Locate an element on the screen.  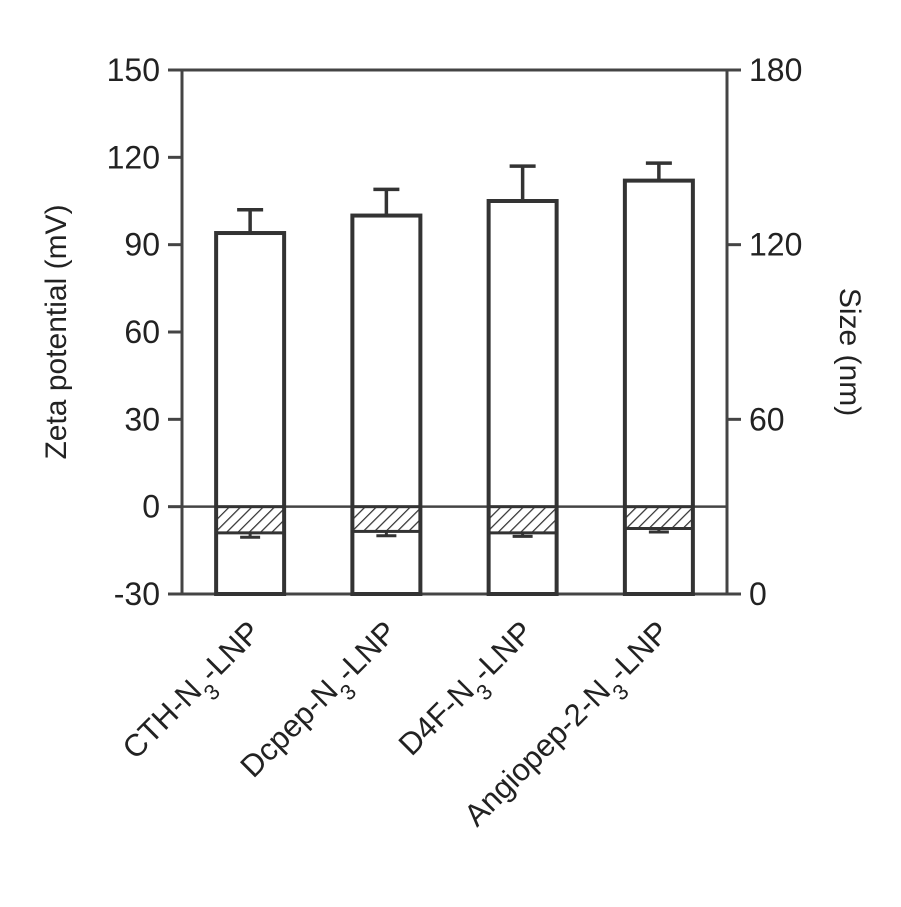
y-axis-right-label: Size (nm) is located at coordinates (849, 352).